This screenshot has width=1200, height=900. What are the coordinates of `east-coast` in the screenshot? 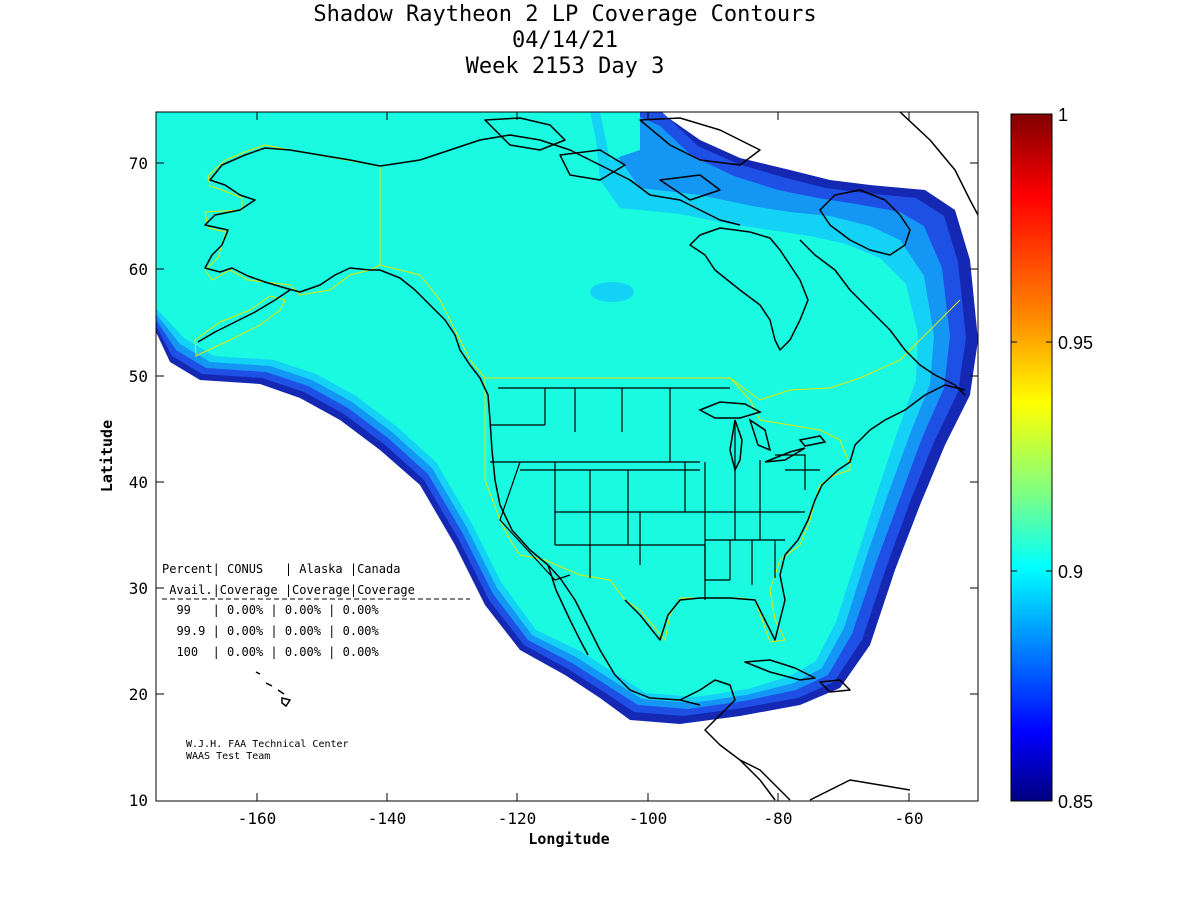 It's located at (872, 480).